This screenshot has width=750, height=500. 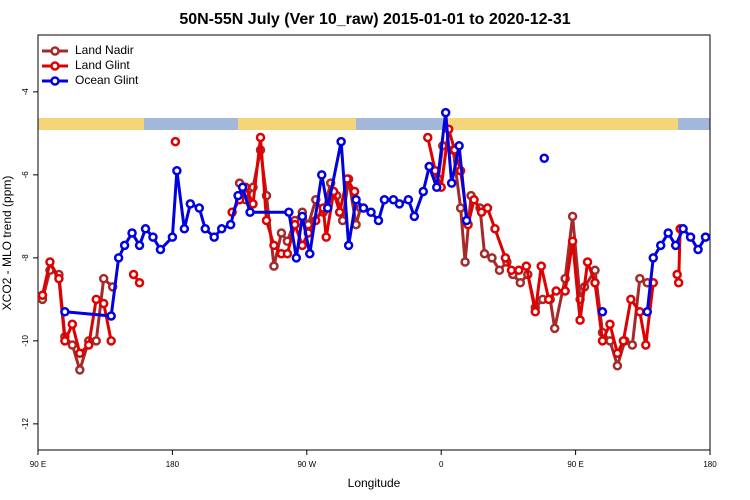 What do you see at coordinates (25, 175) in the screenshot?
I see `y-tick-label: -6` at bounding box center [25, 175].